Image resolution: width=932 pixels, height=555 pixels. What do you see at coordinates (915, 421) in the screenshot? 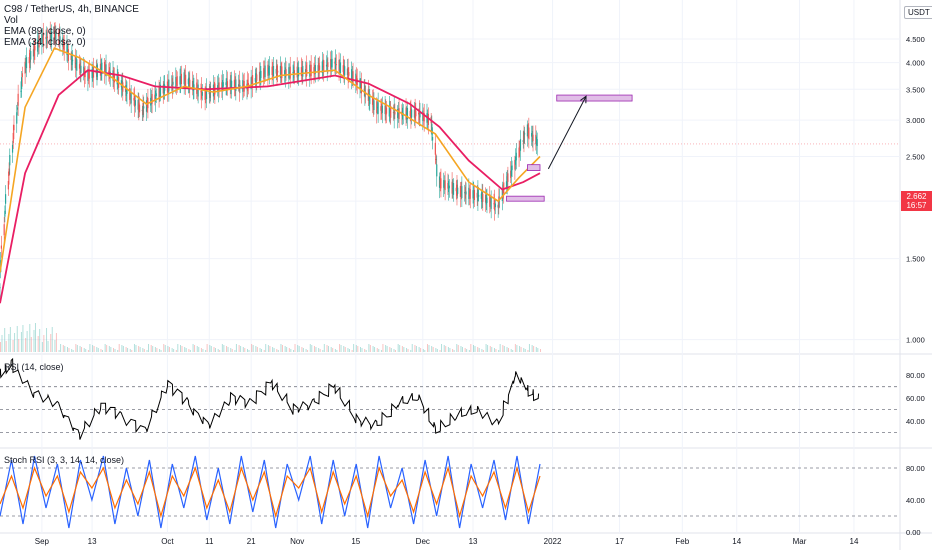
I see `rsi-tick-label: 40.00` at bounding box center [915, 421].